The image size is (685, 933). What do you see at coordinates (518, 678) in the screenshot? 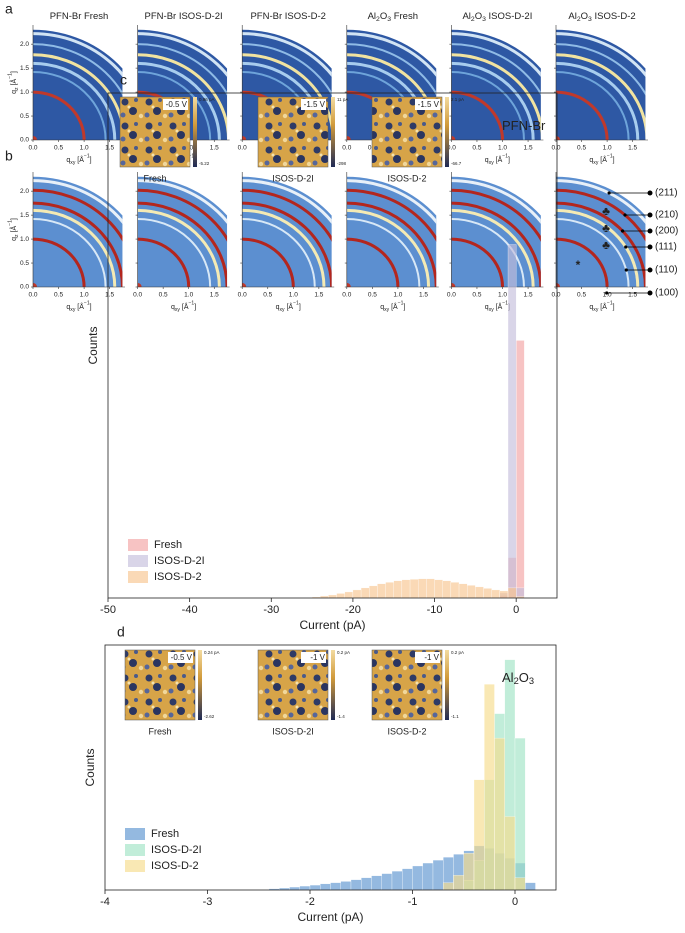
I see `sample-label: Al2O3` at bounding box center [518, 678].